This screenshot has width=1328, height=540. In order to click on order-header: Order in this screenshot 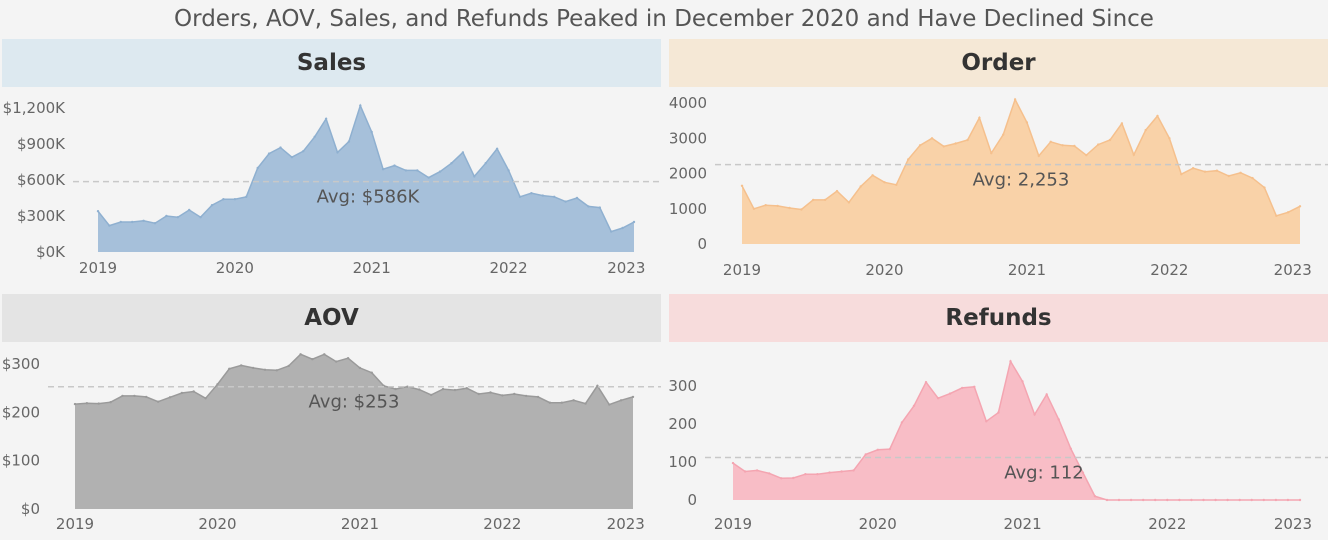, I will do `click(998, 63)`.